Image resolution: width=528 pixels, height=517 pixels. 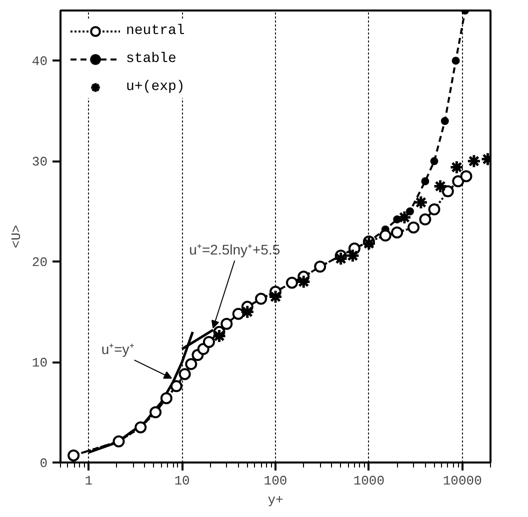 I want to click on legend-label: stable, so click(x=151, y=59).